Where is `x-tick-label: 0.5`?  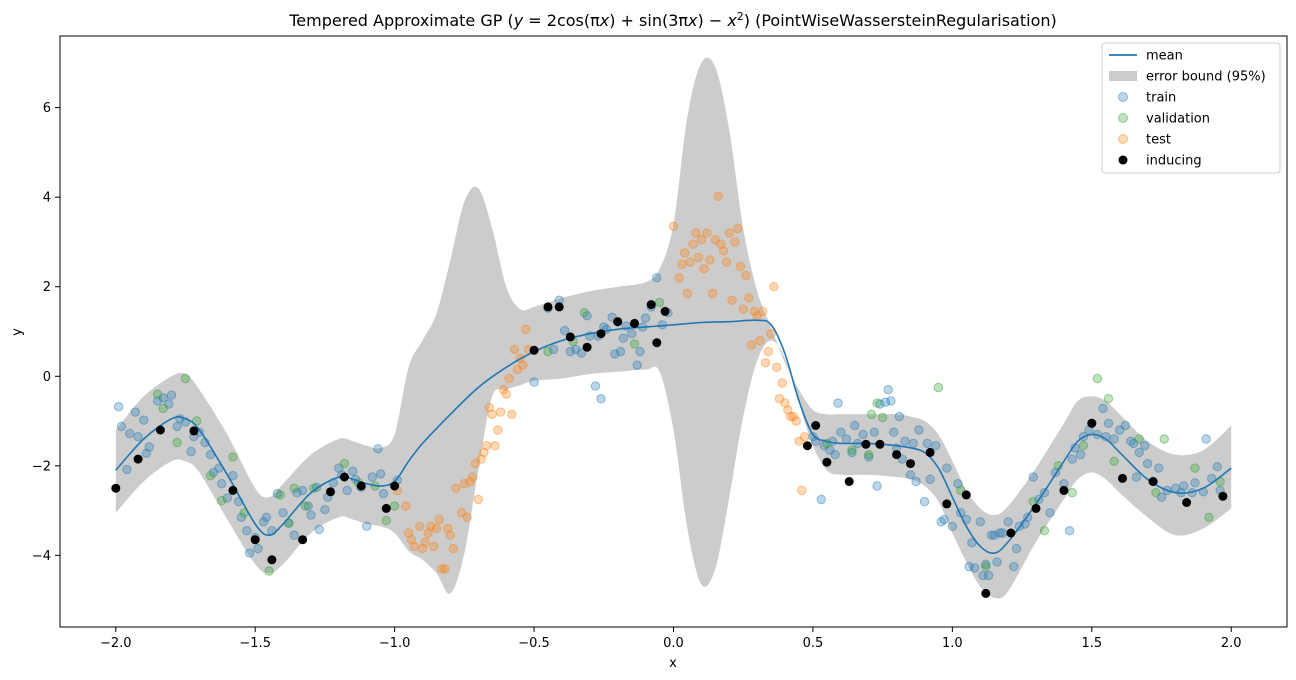
x-tick-label: 0.5 is located at coordinates (813, 643).